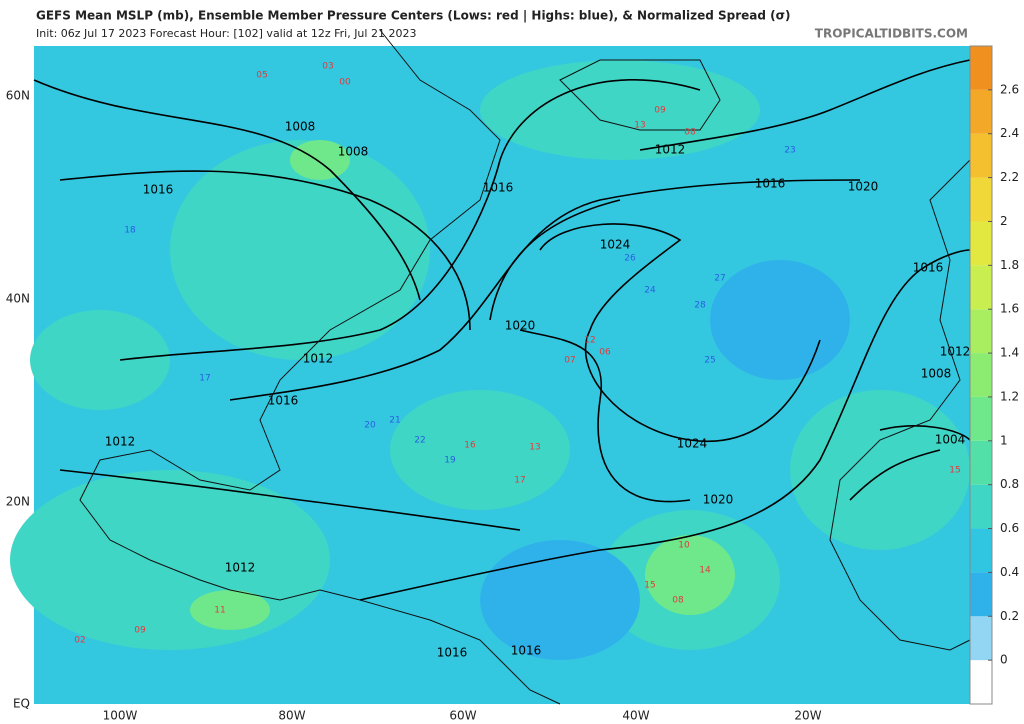 The height and width of the screenshot is (724, 1024). What do you see at coordinates (954, 471) in the screenshot?
I see `pressure-center: 15` at bounding box center [954, 471].